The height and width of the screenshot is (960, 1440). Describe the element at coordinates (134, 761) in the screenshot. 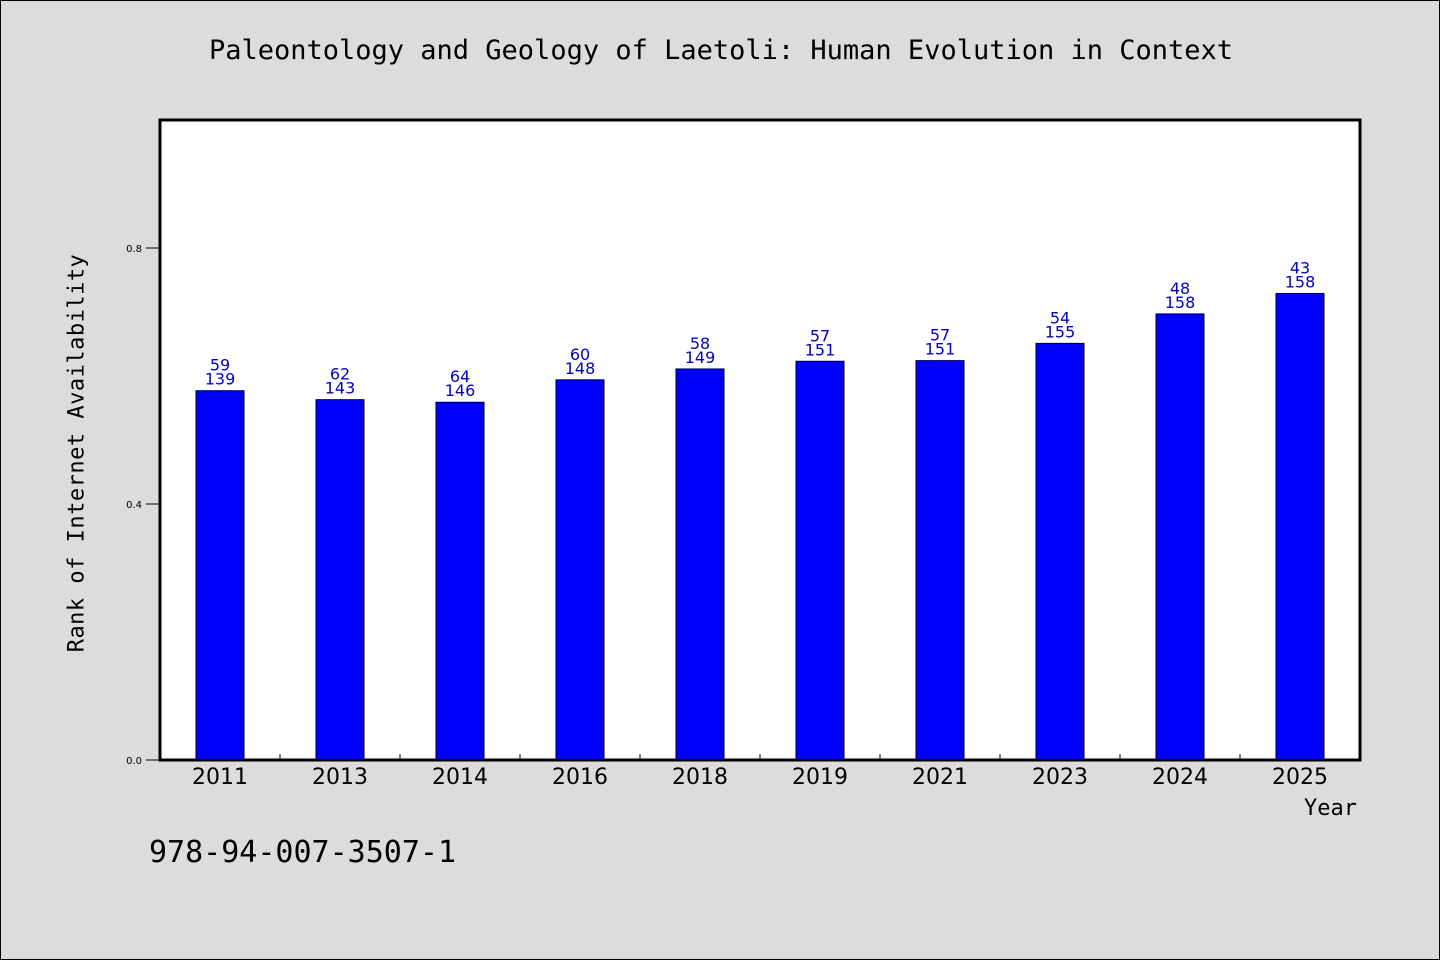

I see `y-tick-label-0.0: 0.0` at that location.